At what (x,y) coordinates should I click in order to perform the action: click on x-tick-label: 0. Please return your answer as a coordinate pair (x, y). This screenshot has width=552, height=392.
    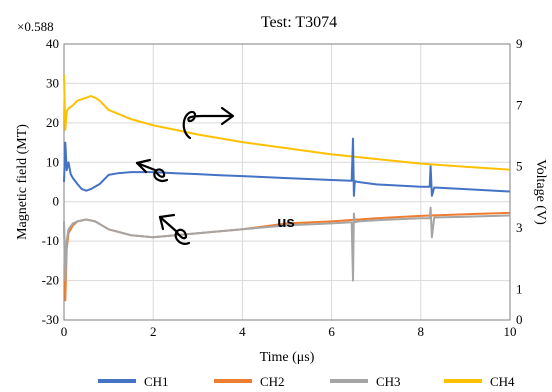
    Looking at the image, I should click on (64, 331).